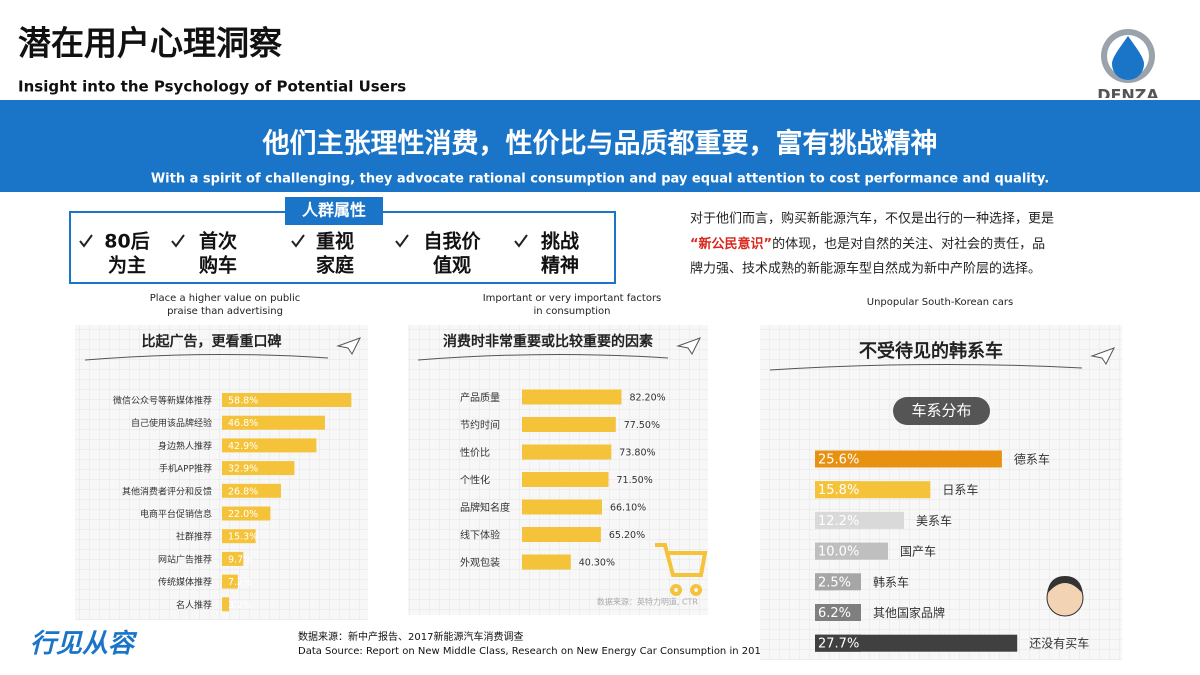 The width and height of the screenshot is (1200, 675). What do you see at coordinates (185, 559) in the screenshot?
I see `category-label: 网站广告推荐` at bounding box center [185, 559].